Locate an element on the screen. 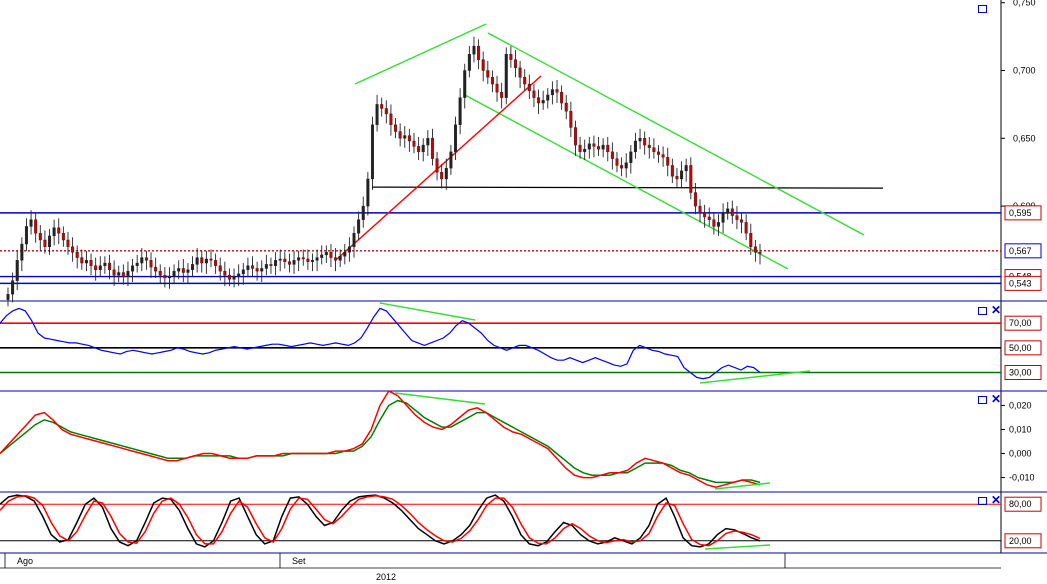  support-line is located at coordinates (627, 187).